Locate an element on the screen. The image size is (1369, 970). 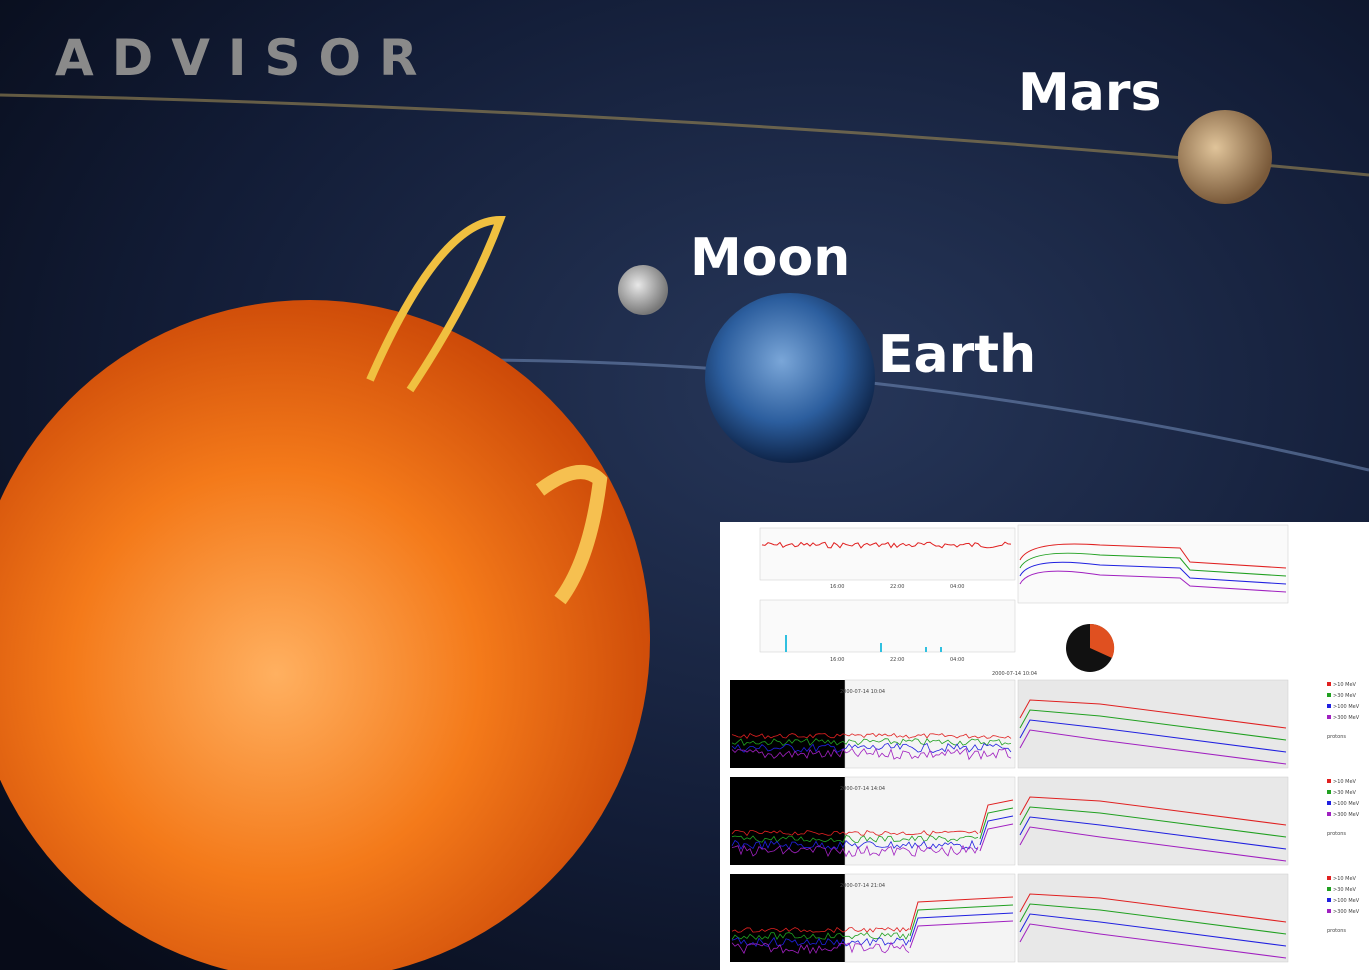
moon-label: Moon is located at coordinates (770, 258).